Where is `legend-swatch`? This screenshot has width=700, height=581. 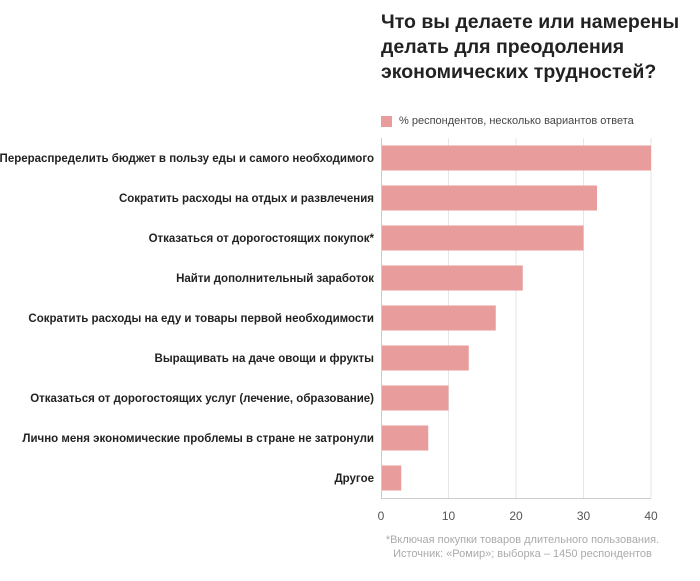
legend-swatch is located at coordinates (386, 121).